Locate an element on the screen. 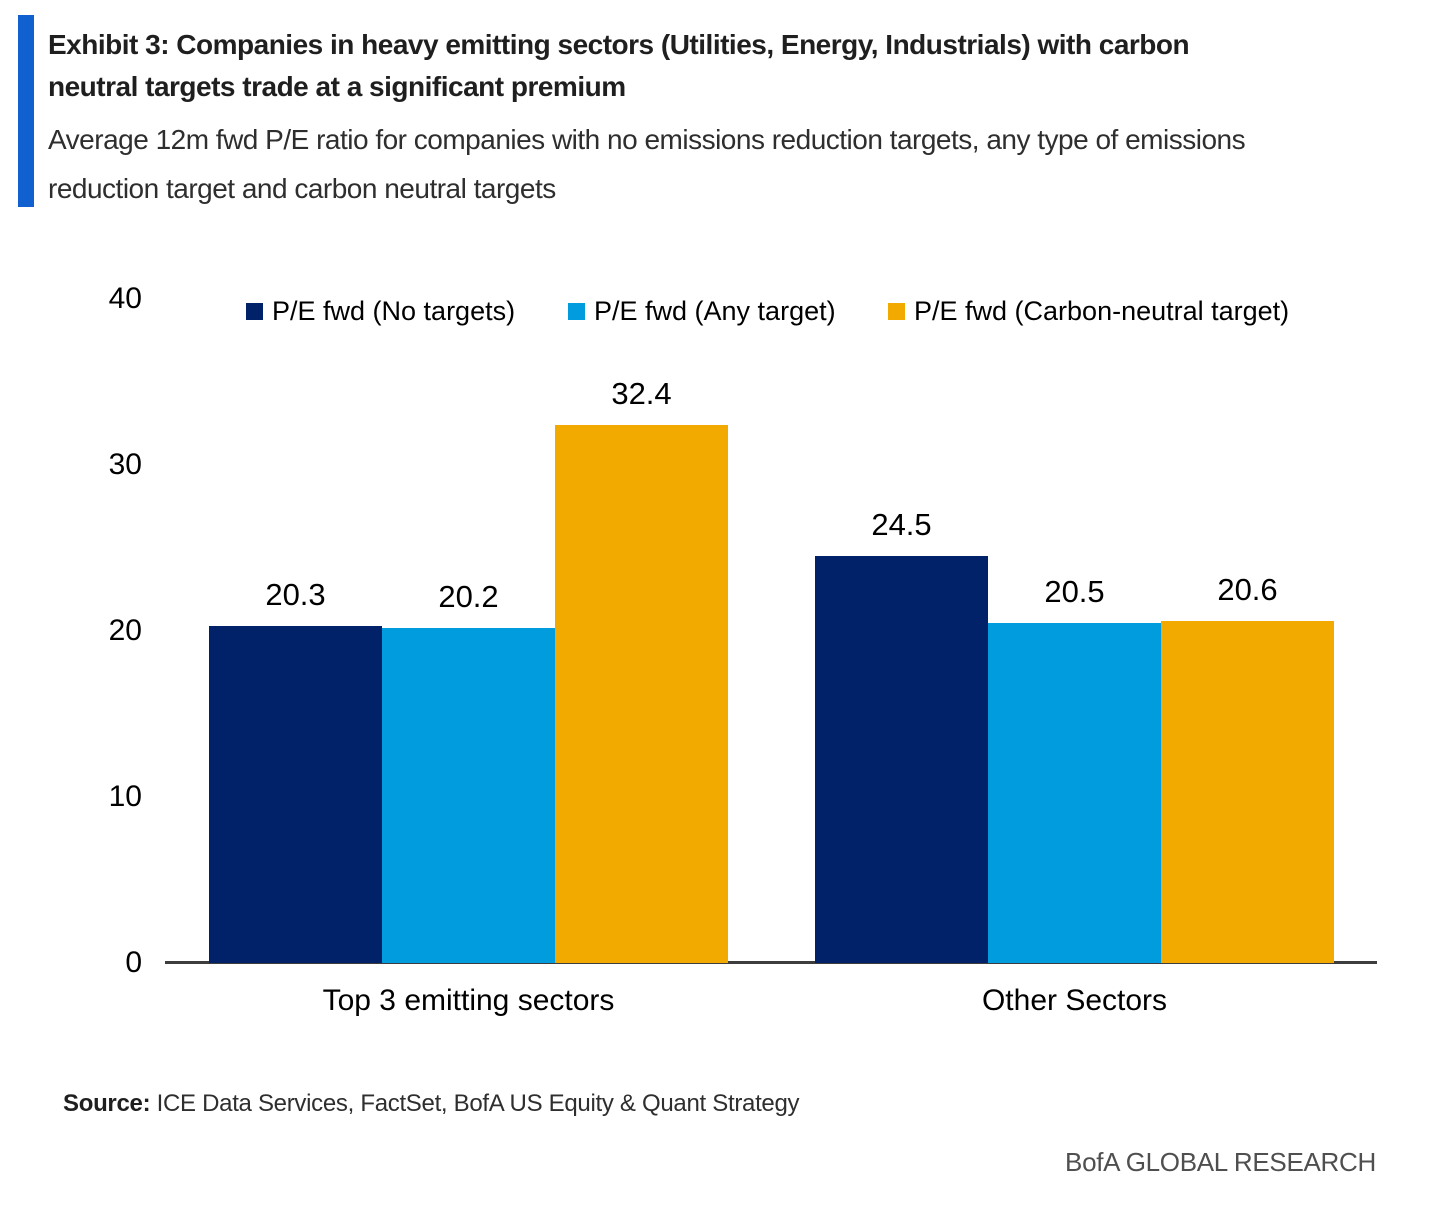  y-tick-label-20: 20 is located at coordinates (125, 630).